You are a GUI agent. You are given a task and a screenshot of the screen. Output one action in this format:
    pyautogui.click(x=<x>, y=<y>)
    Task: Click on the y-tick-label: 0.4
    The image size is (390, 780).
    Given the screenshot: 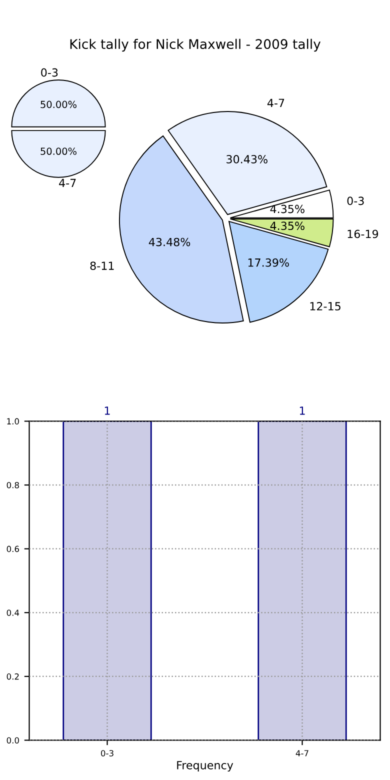 What is the action you would take?
    pyautogui.click(x=13, y=613)
    